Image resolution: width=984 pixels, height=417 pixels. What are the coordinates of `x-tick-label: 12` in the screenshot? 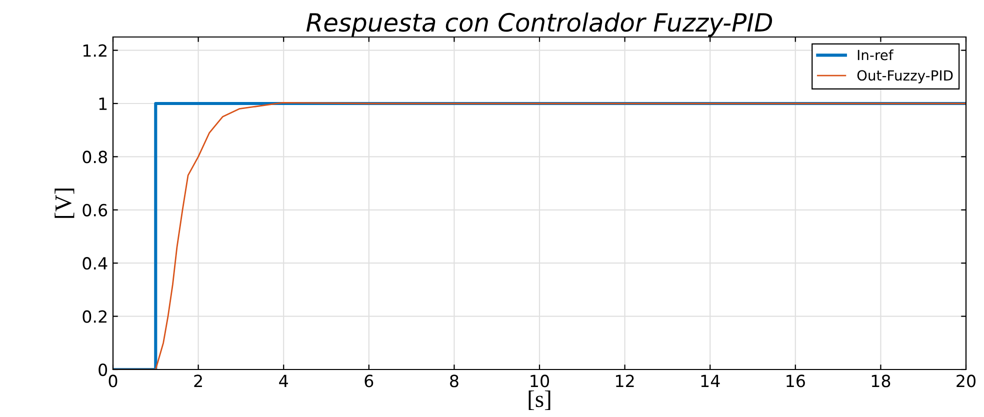 It's located at (625, 381).